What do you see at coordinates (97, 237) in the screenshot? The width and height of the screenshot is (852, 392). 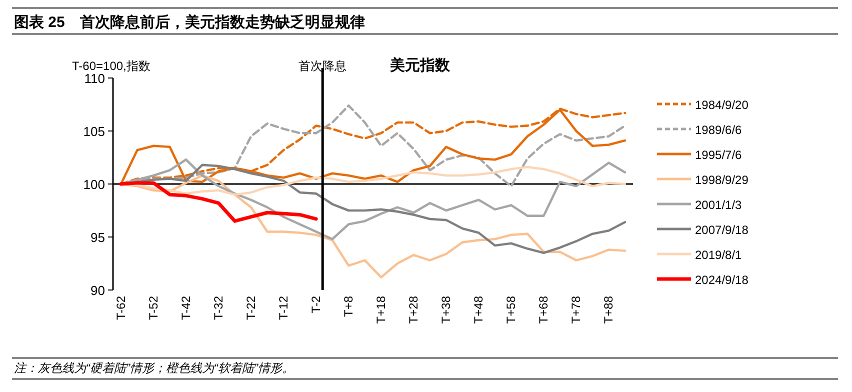 I see `y-tick-label: 95` at bounding box center [97, 237].